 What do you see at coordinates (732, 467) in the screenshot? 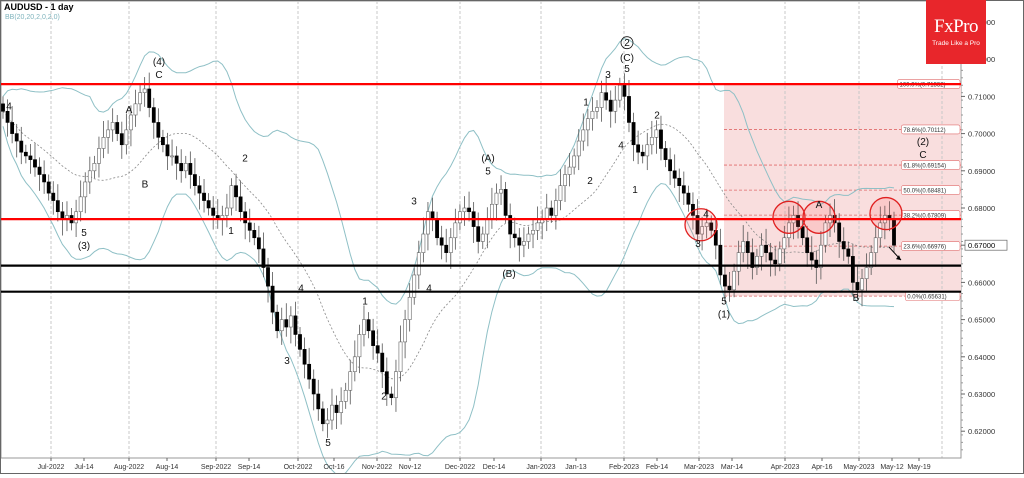
I see `x-tick-label: Mar-14` at bounding box center [732, 467].